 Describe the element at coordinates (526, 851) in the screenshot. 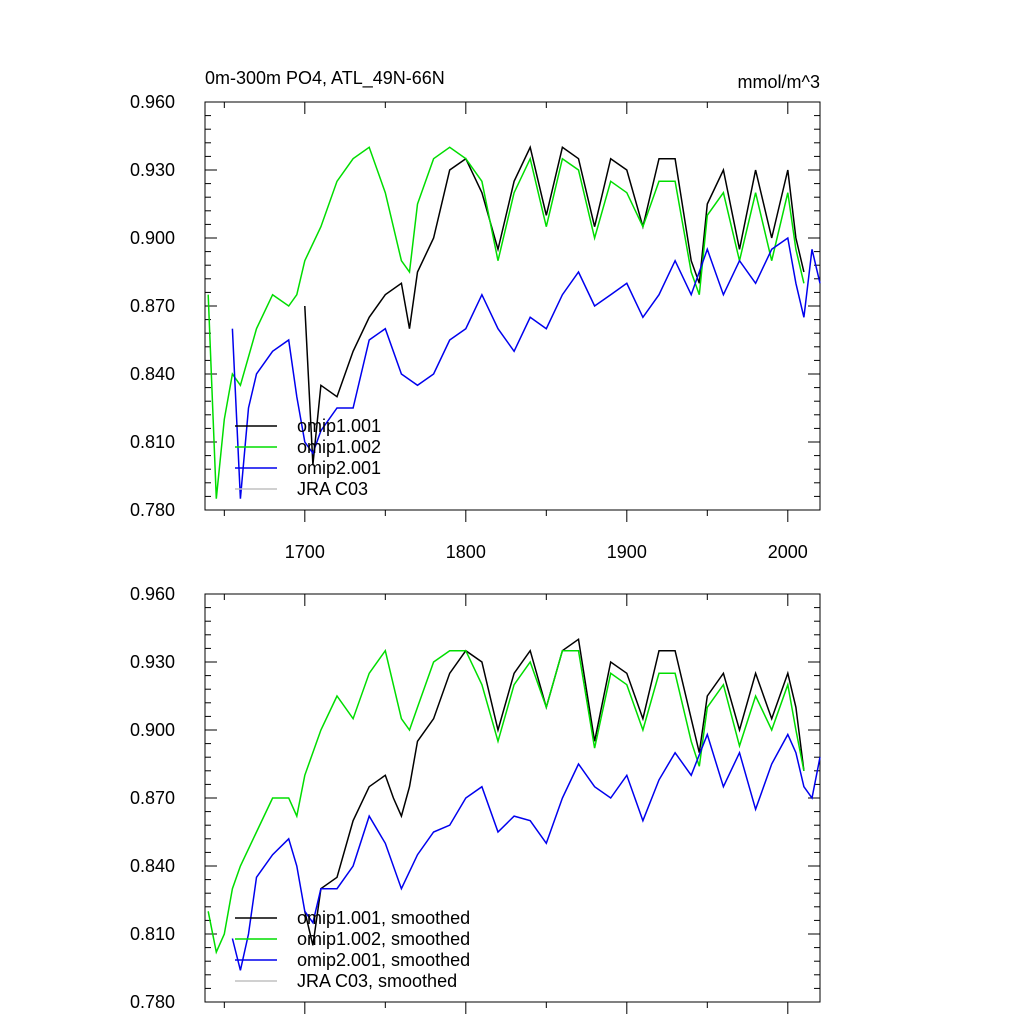

I see `series-line-omip2-001-smoothed` at that location.